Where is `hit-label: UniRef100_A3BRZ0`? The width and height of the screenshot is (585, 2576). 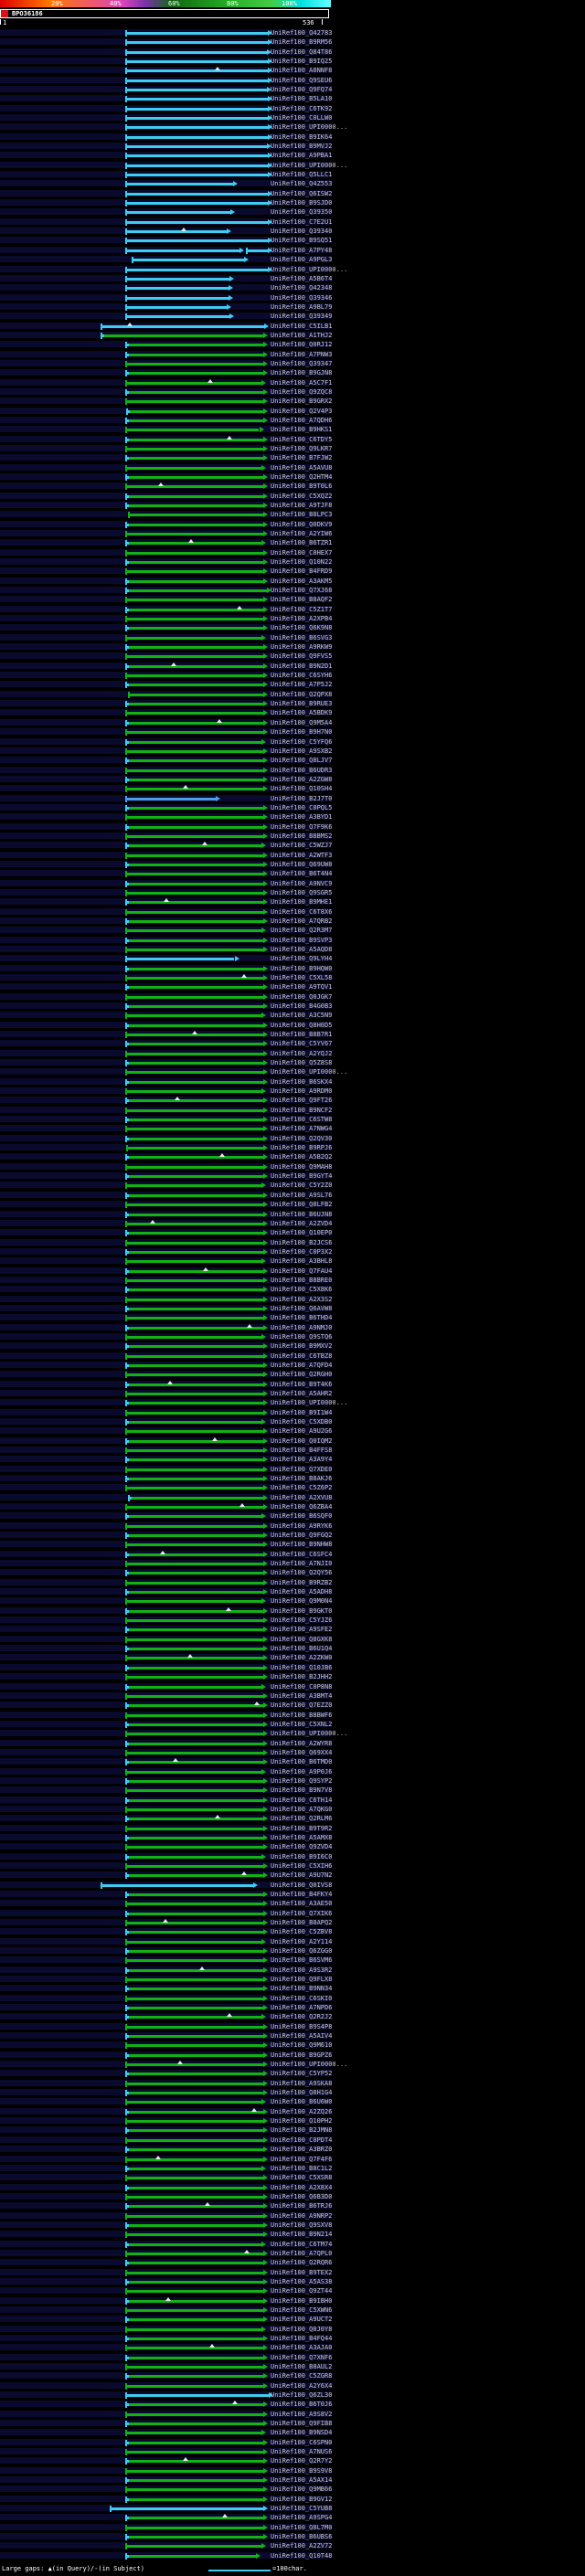 hit-label: UniRef100_A3BRZ0 is located at coordinates (302, 2150).